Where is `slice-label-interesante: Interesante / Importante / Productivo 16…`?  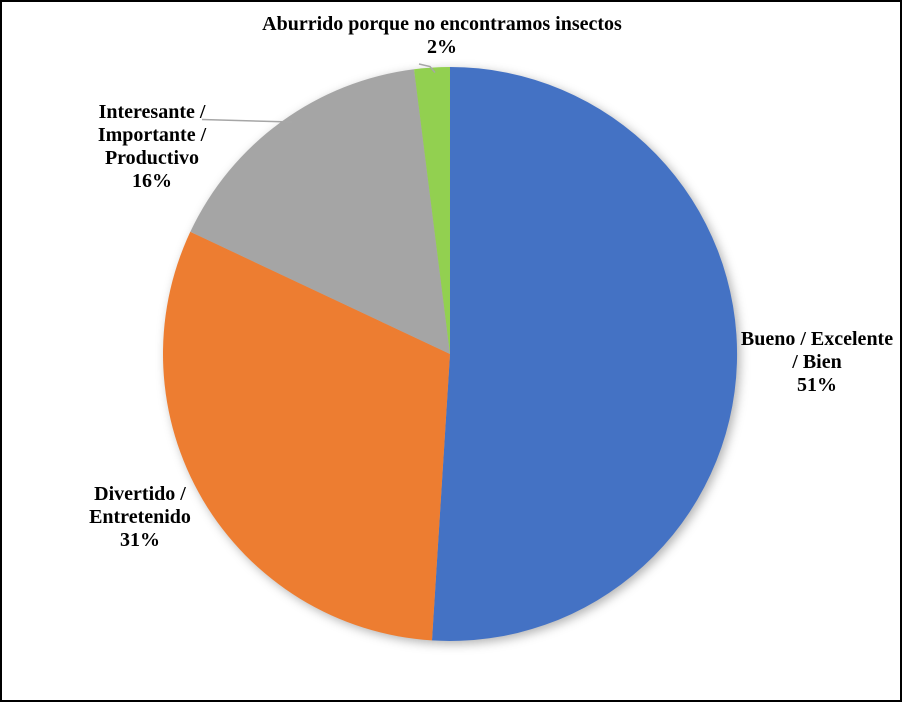
slice-label-interesante: Interesante / Importante / Productivo 16… is located at coordinates (152, 146).